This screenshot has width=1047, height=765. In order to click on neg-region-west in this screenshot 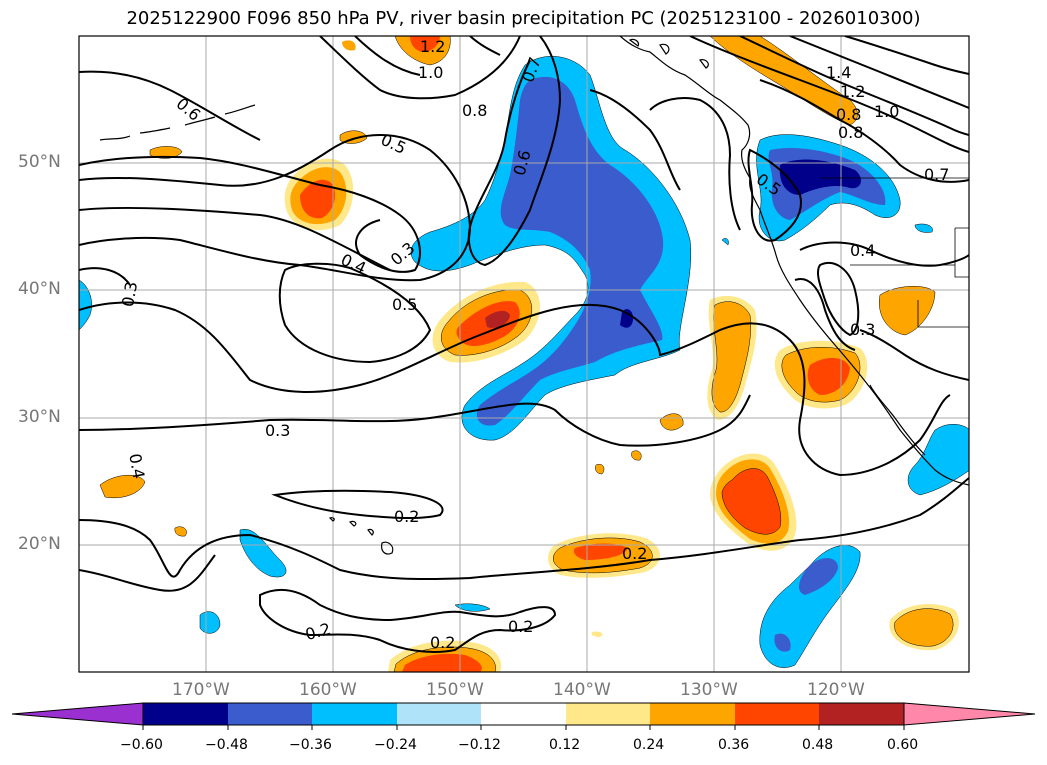, I will do `click(85, 305)`.